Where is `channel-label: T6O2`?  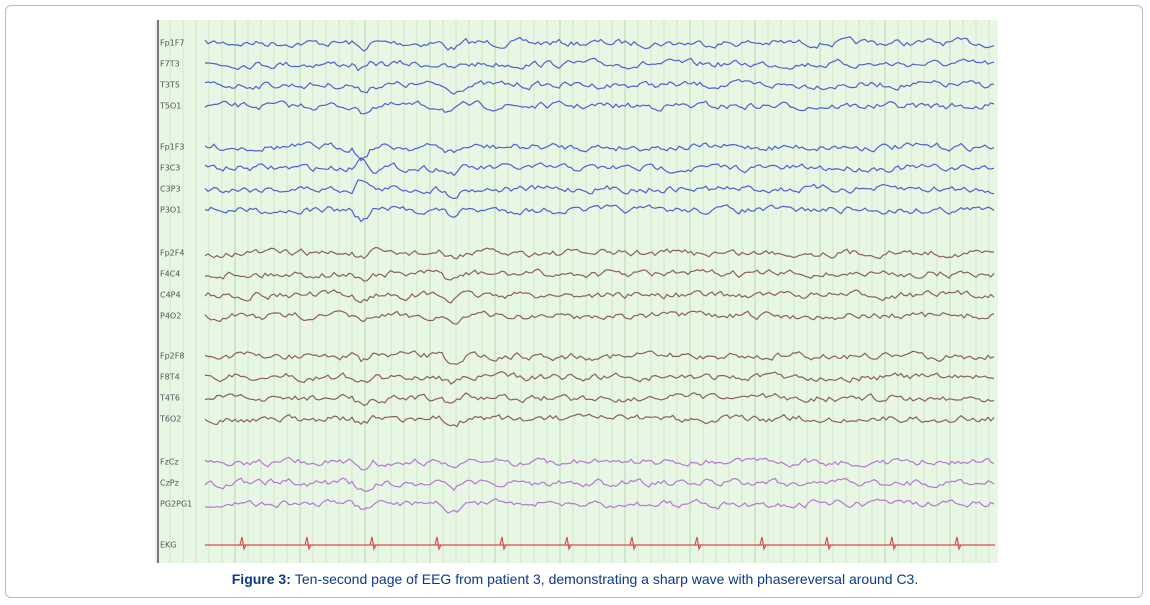
channel-label: T6O2 is located at coordinates (170, 419).